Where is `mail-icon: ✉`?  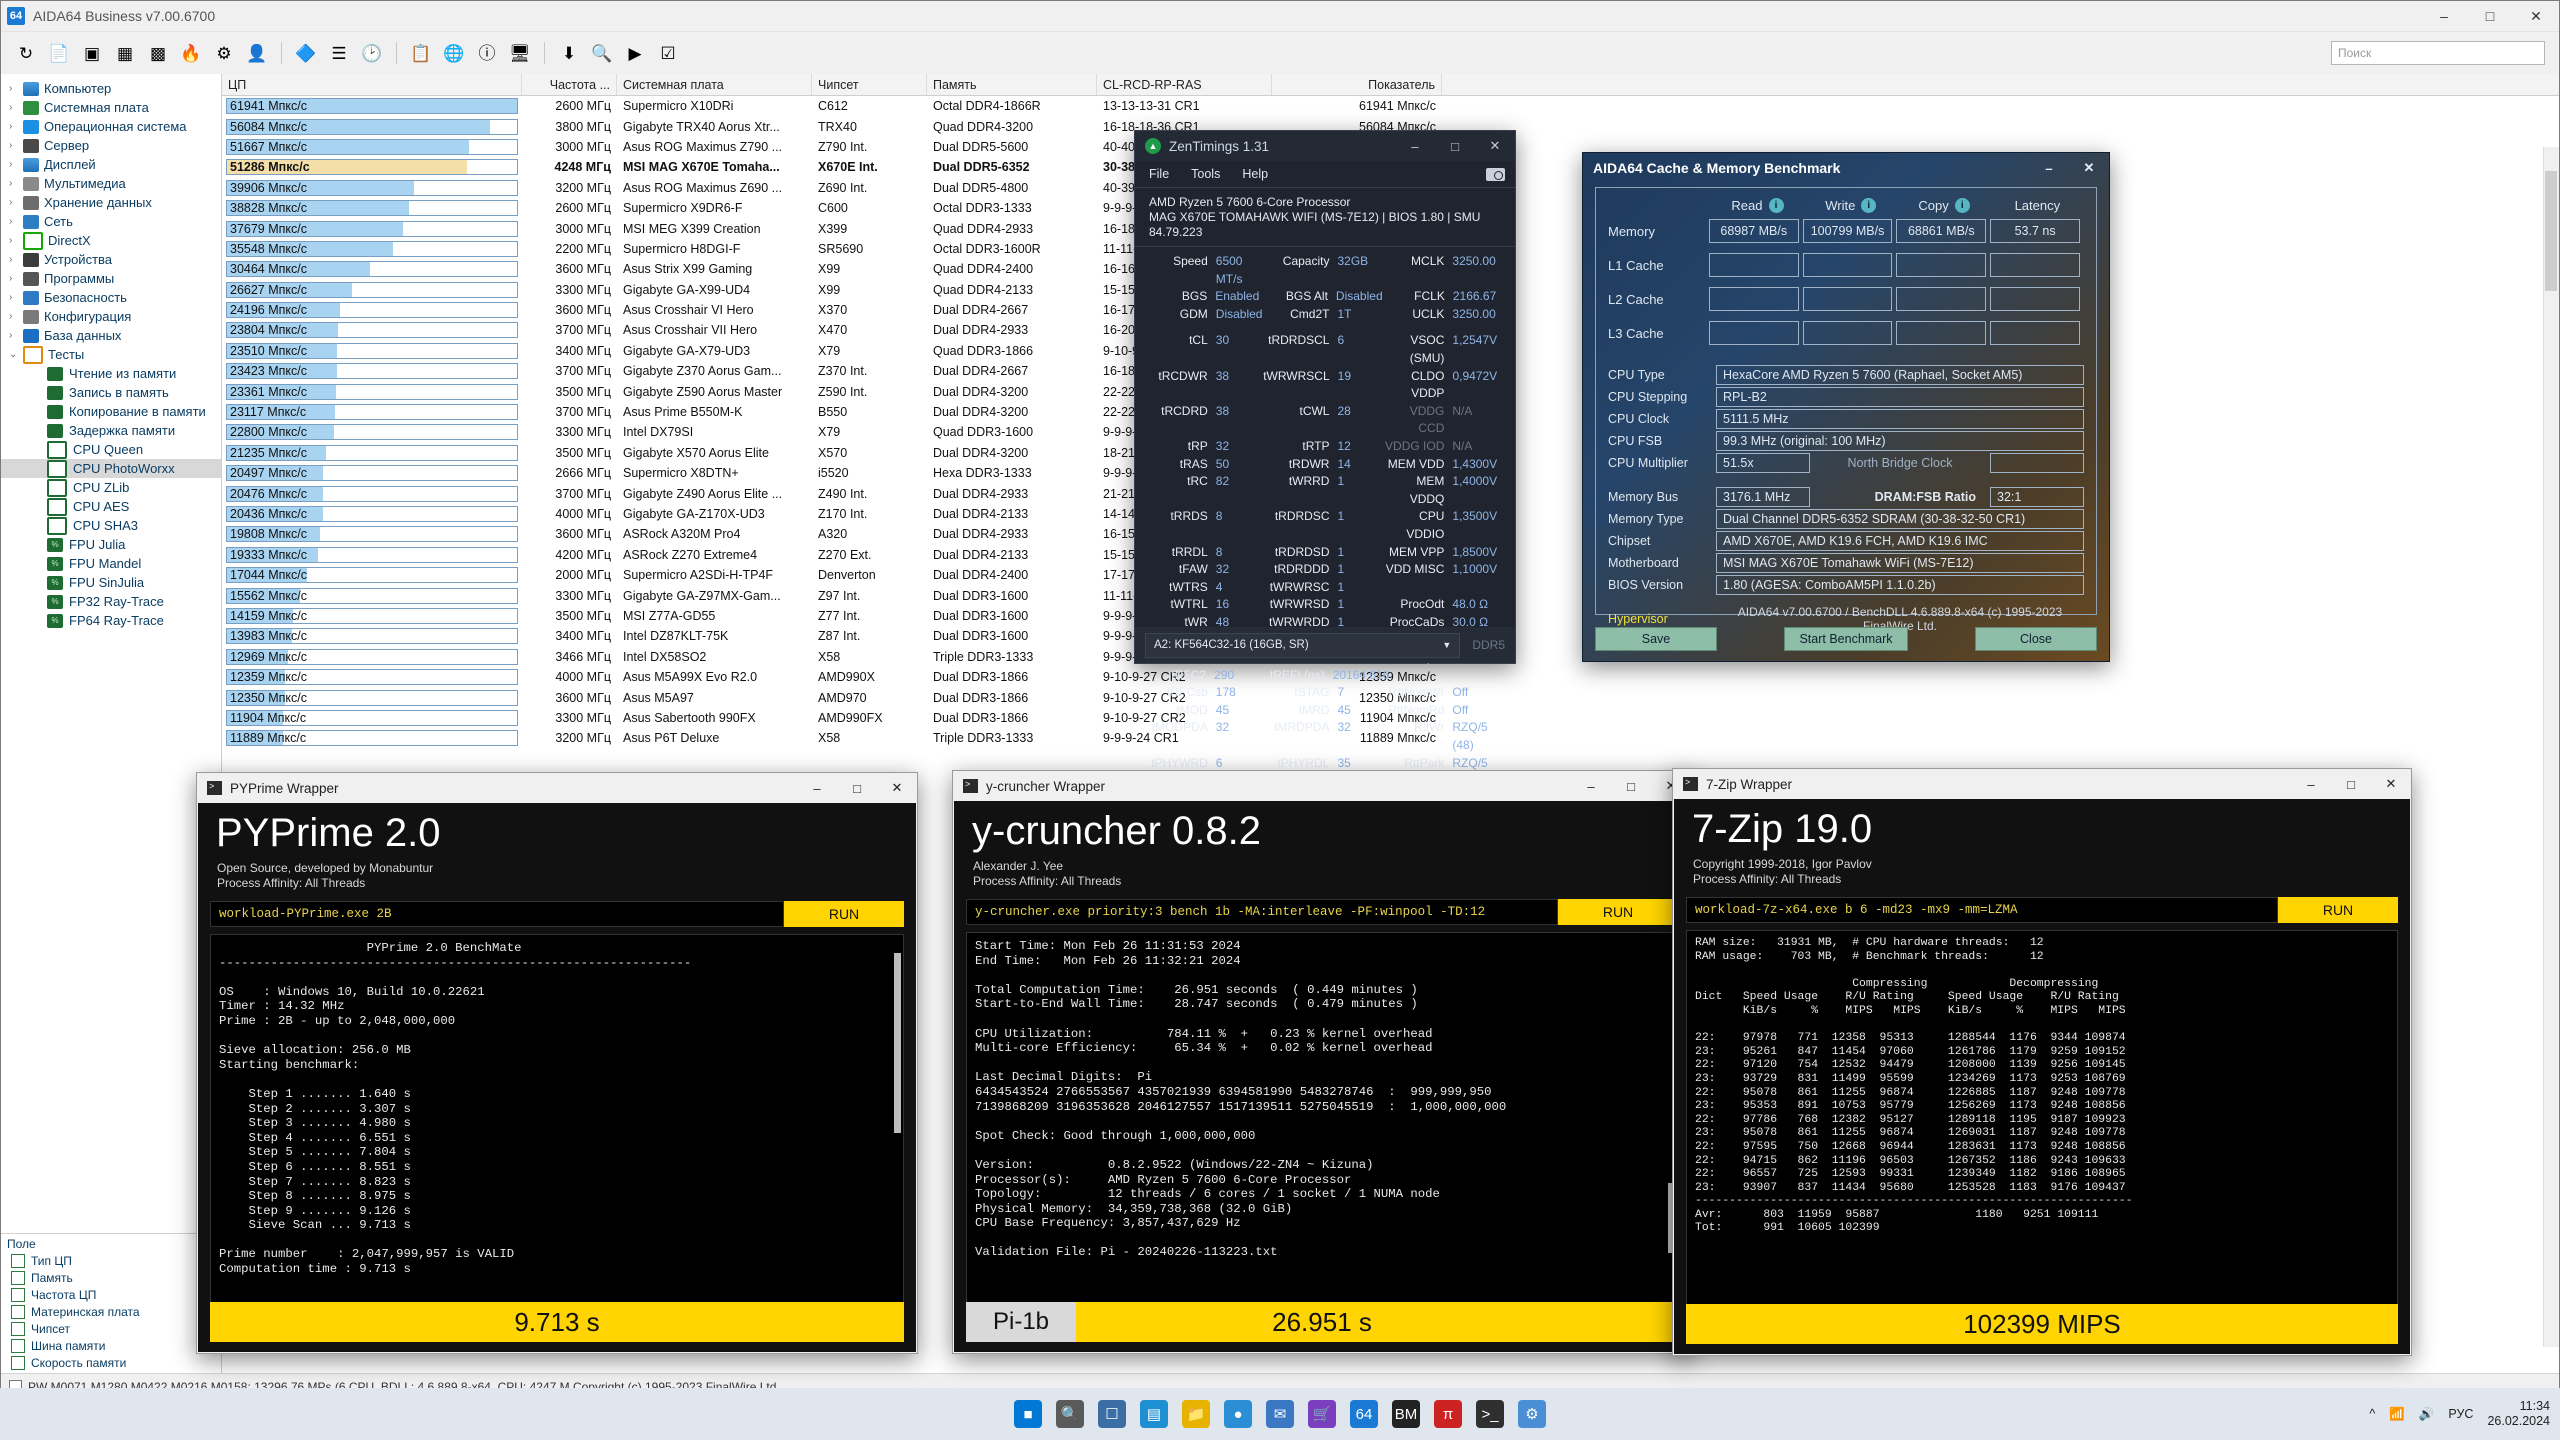 mail-icon: ✉ is located at coordinates (1280, 1414).